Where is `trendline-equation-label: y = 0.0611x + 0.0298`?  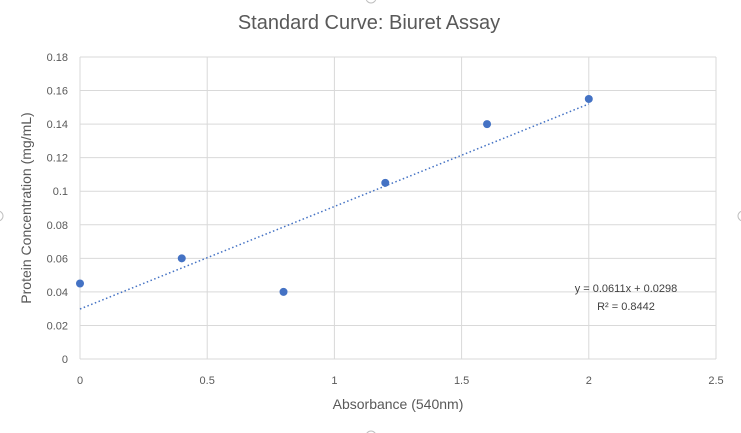
trendline-equation-label: y = 0.0611x + 0.0298 is located at coordinates (626, 289).